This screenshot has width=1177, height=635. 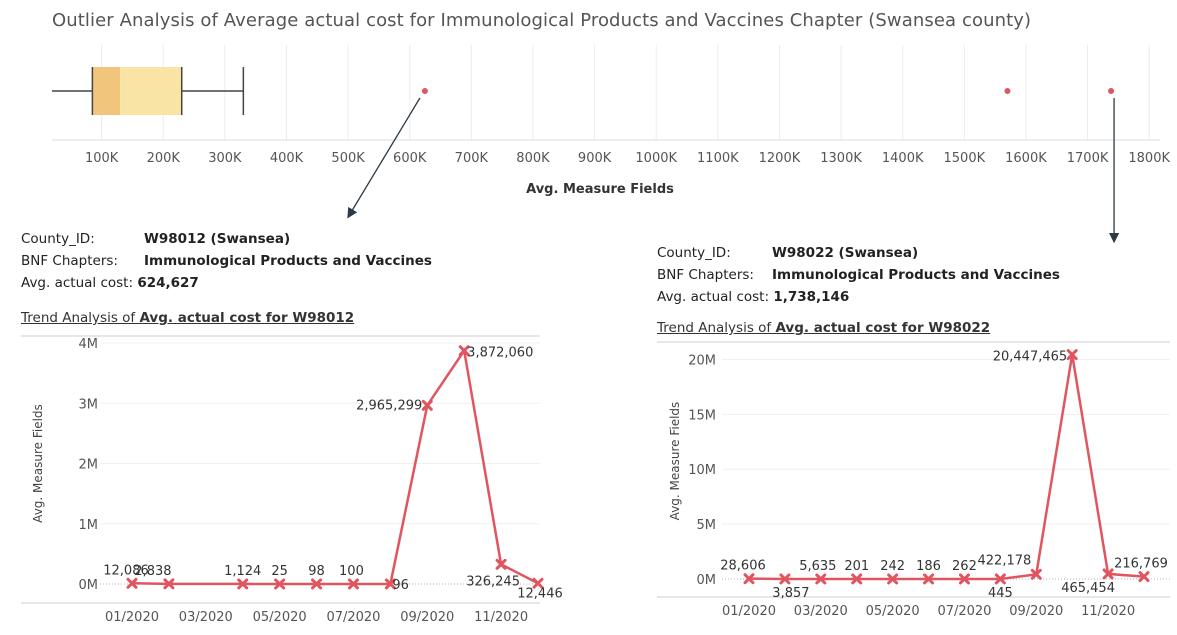 What do you see at coordinates (1000, 593) in the screenshot?
I see `data-label: 445` at bounding box center [1000, 593].